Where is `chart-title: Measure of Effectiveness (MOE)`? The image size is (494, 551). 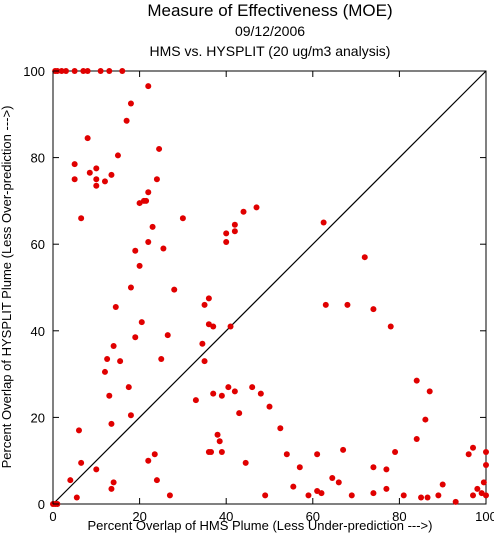
chart-title: Measure of Effectiveness (MOE) is located at coordinates (269, 10).